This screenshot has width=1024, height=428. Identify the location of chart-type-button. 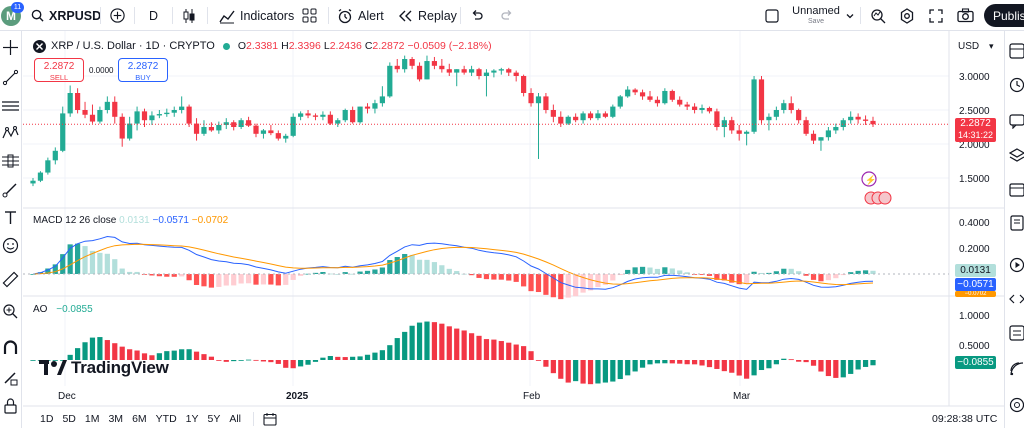
(189, 15).